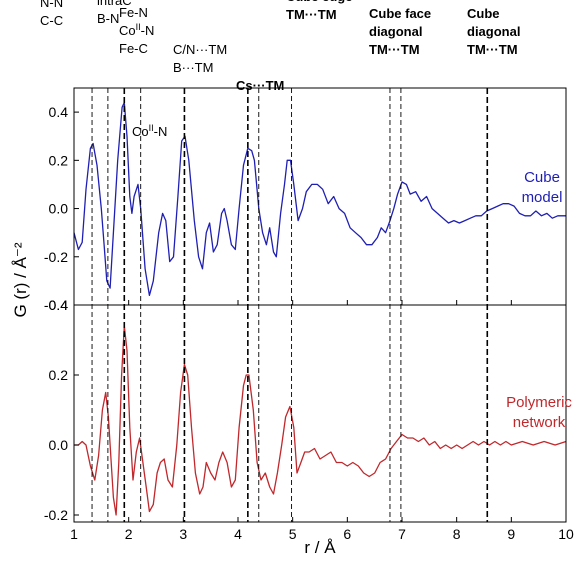 The image size is (577, 562). Describe the element at coordinates (193, 67) in the screenshot. I see `annotation-cntm: B···TM` at that location.